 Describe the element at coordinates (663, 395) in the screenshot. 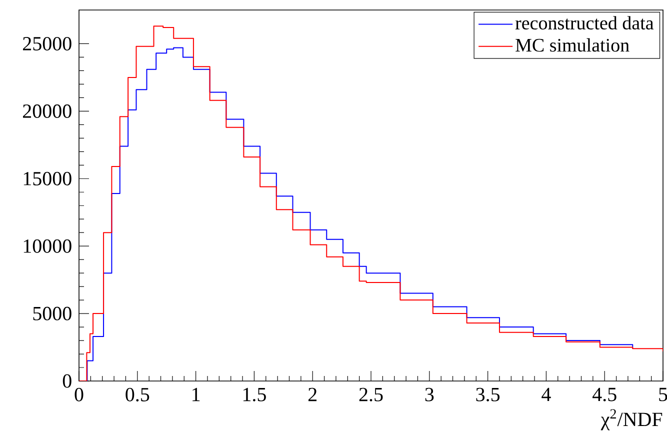

I see `x-tick-label: 5` at that location.